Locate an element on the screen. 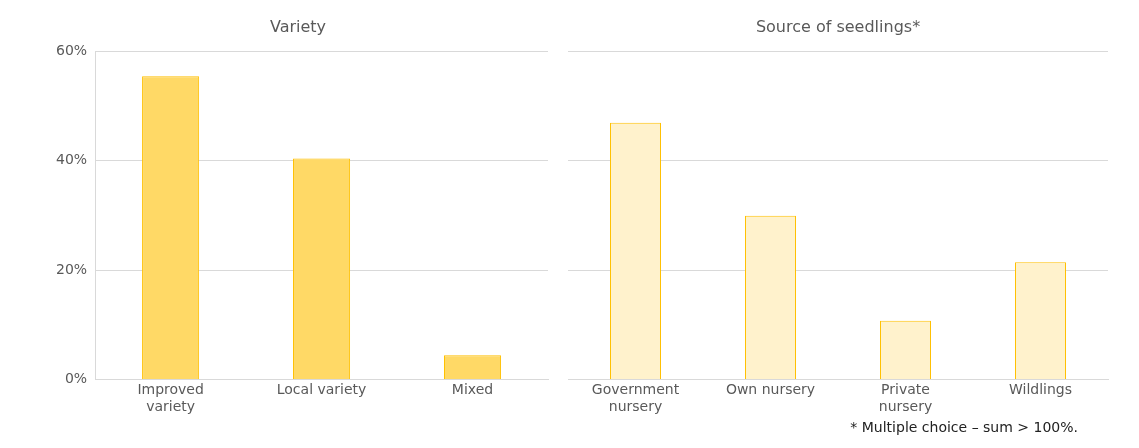 The width and height of the screenshot is (1139, 448). x-tick-label: Government nursery is located at coordinates (635, 398).